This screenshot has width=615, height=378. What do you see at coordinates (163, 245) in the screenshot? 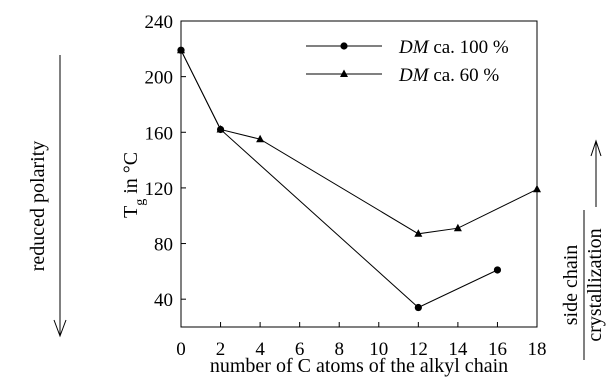
I see `y-tick-label: 80` at bounding box center [163, 245].